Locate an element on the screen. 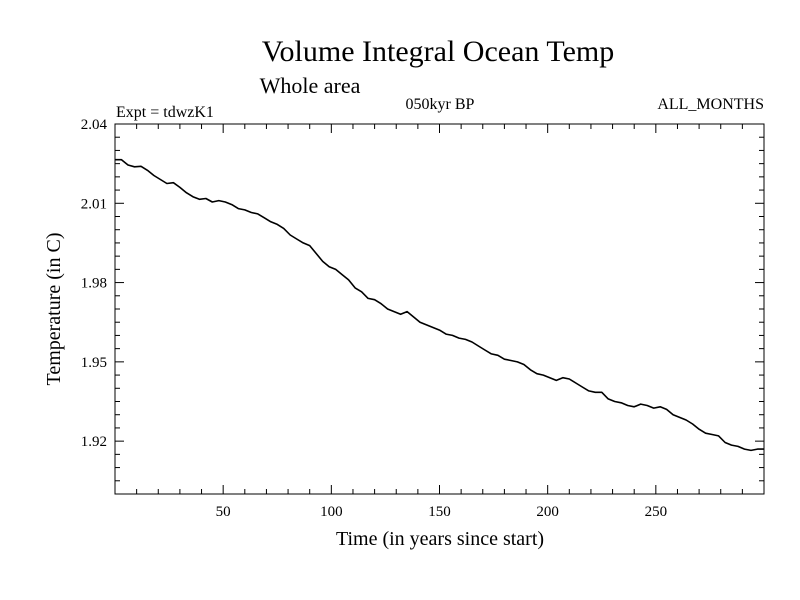  x-tick-label: 100 is located at coordinates (331, 512).